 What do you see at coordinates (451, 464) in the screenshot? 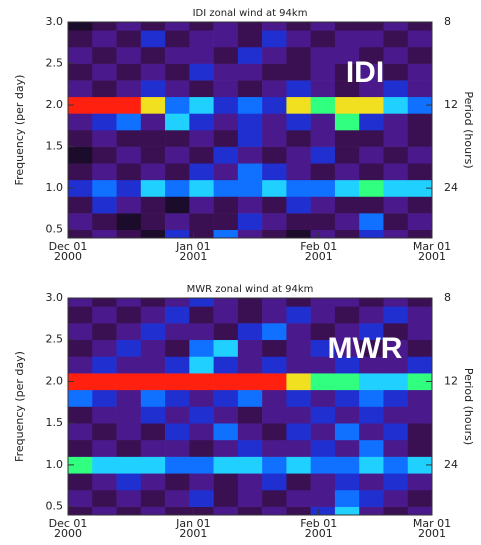
I see `y2-tick-label: 24` at bounding box center [451, 464].